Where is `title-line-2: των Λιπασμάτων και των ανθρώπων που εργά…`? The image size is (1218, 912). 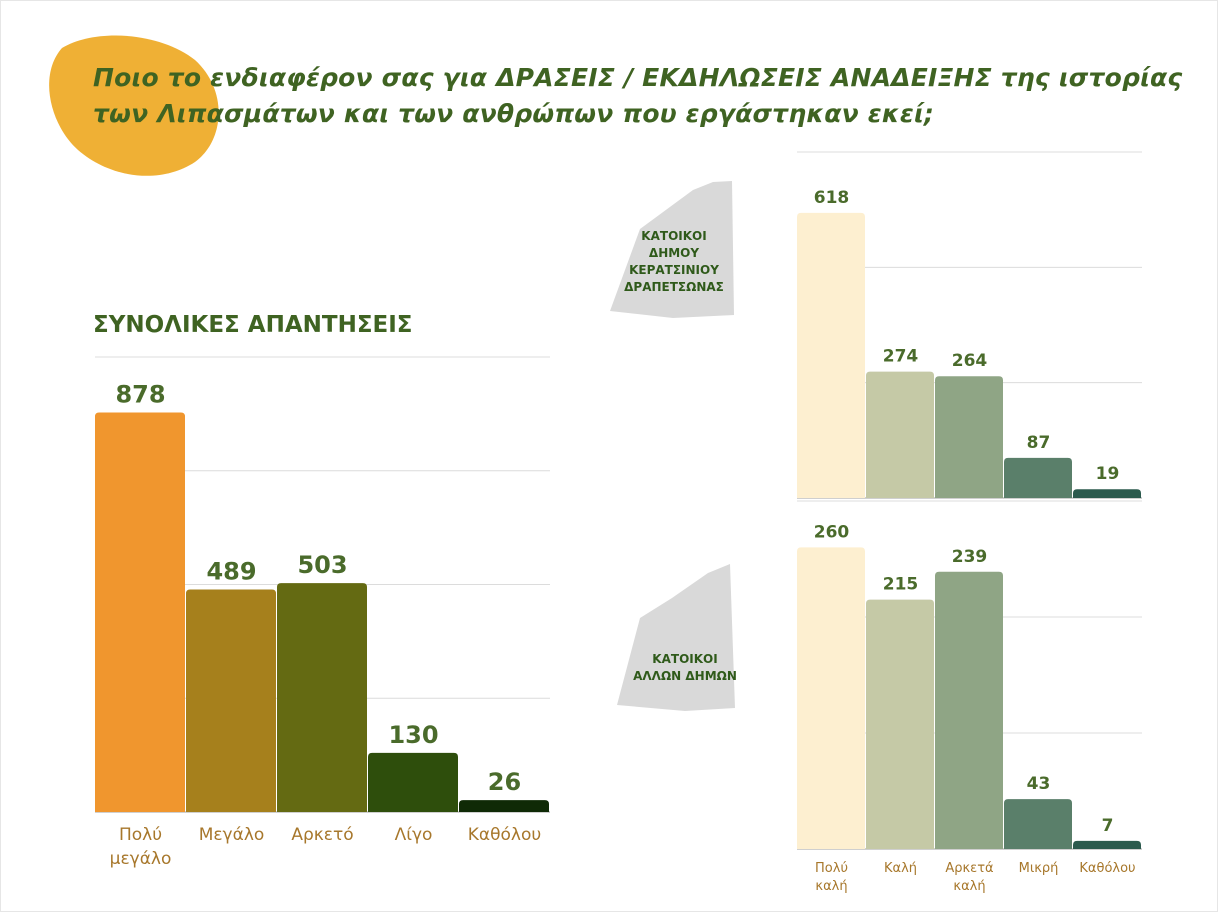
title-line-2: των Λιπασμάτων και των ανθρώπων που εργά… is located at coordinates (514, 113).